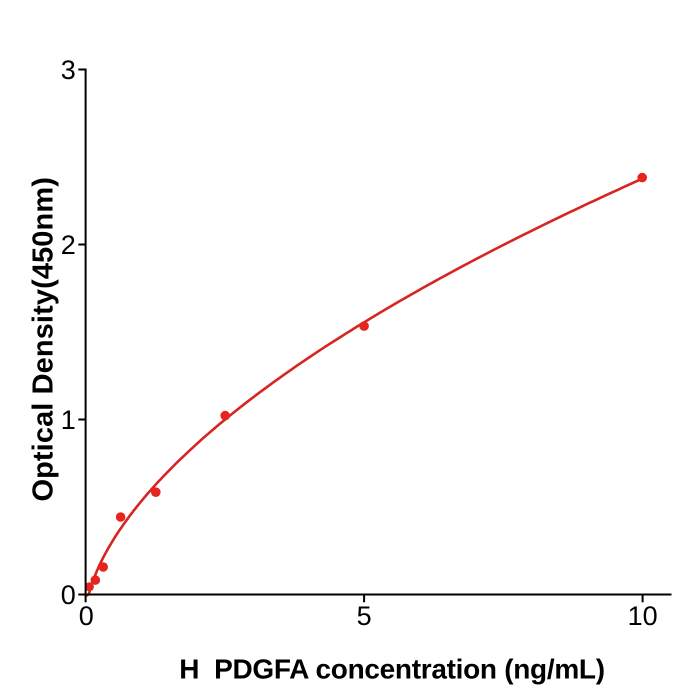  I want to click on svg-text: Optical Density(450nm), so click(44, 339).